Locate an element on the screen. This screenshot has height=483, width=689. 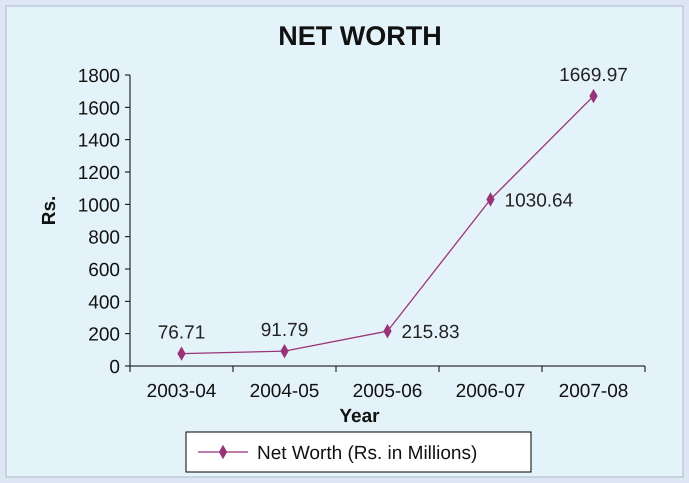
x-tick-label: 2004-05 is located at coordinates (285, 391).